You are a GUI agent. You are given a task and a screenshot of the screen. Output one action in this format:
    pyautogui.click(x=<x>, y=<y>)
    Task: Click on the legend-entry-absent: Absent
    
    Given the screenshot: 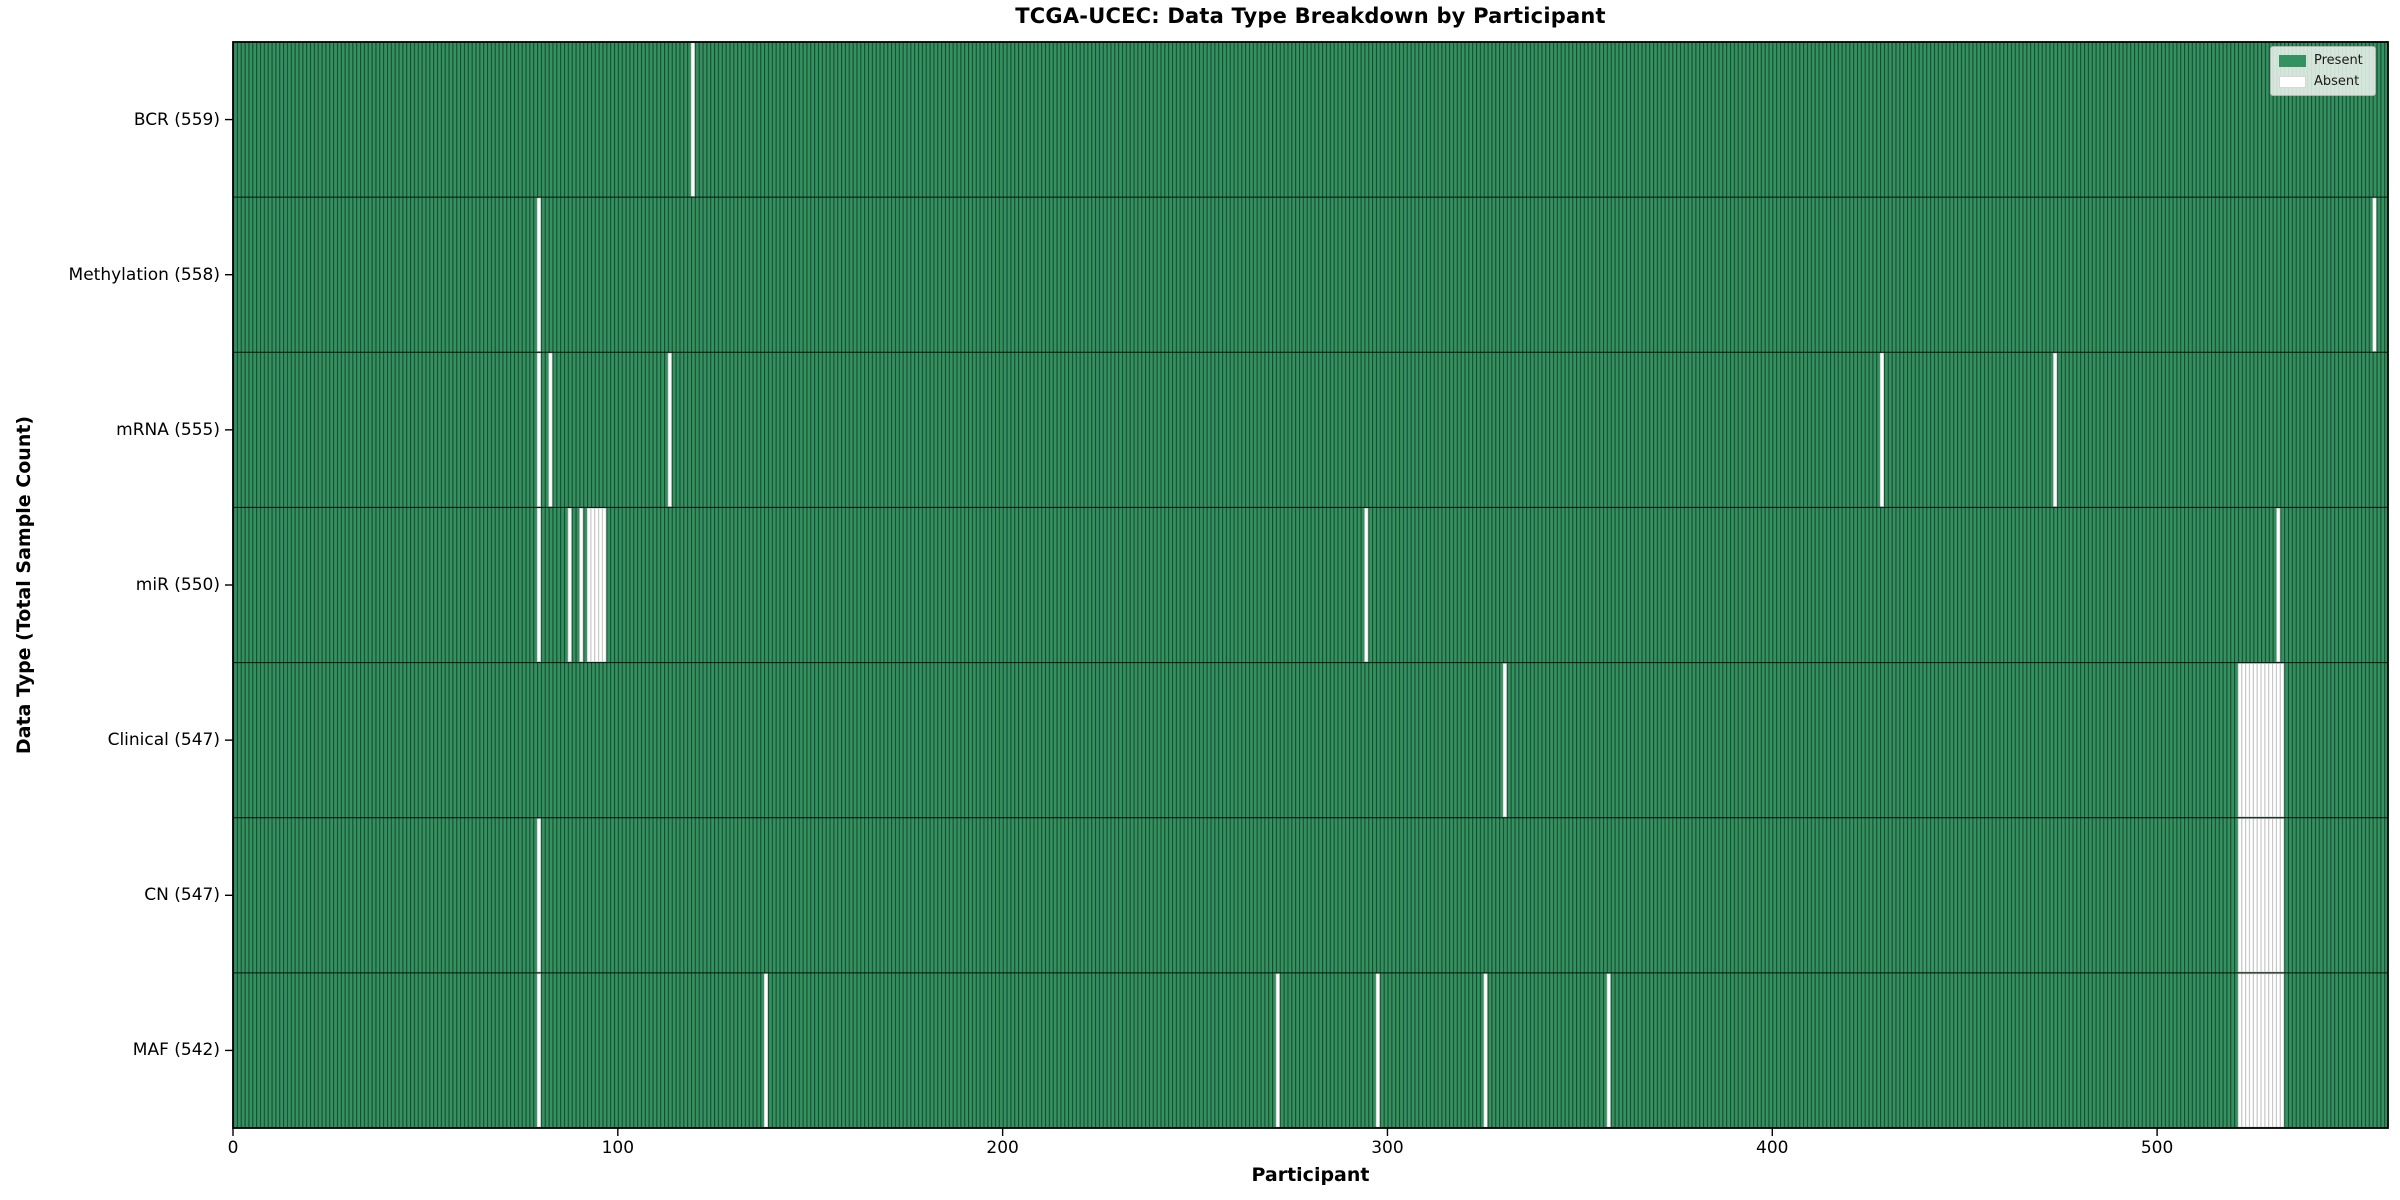 What is the action you would take?
    pyautogui.click(x=2323, y=81)
    